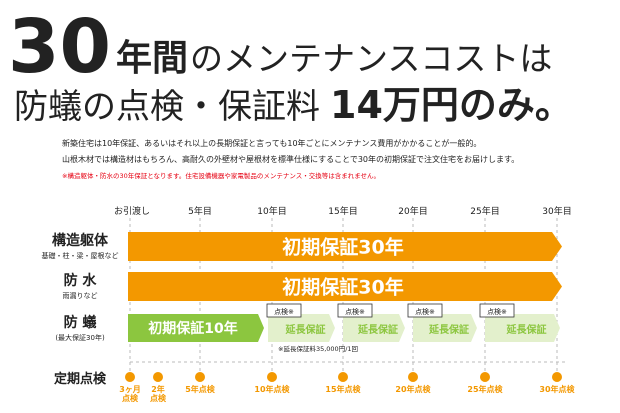 The width and height of the screenshot is (620, 413). Describe the element at coordinates (380, 211) in the screenshot. I see `timeline-years: 5年目 10年目 15年目 20年目 25年目 30年目` at that location.